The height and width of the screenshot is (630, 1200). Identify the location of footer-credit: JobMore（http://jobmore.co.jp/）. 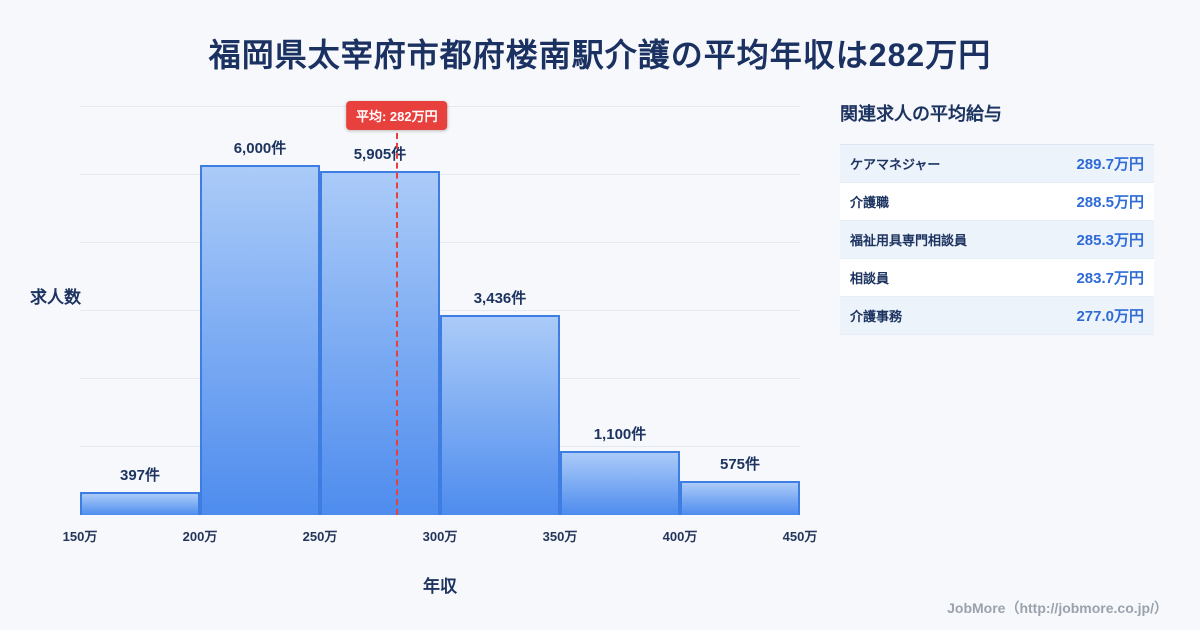
(1057, 608).